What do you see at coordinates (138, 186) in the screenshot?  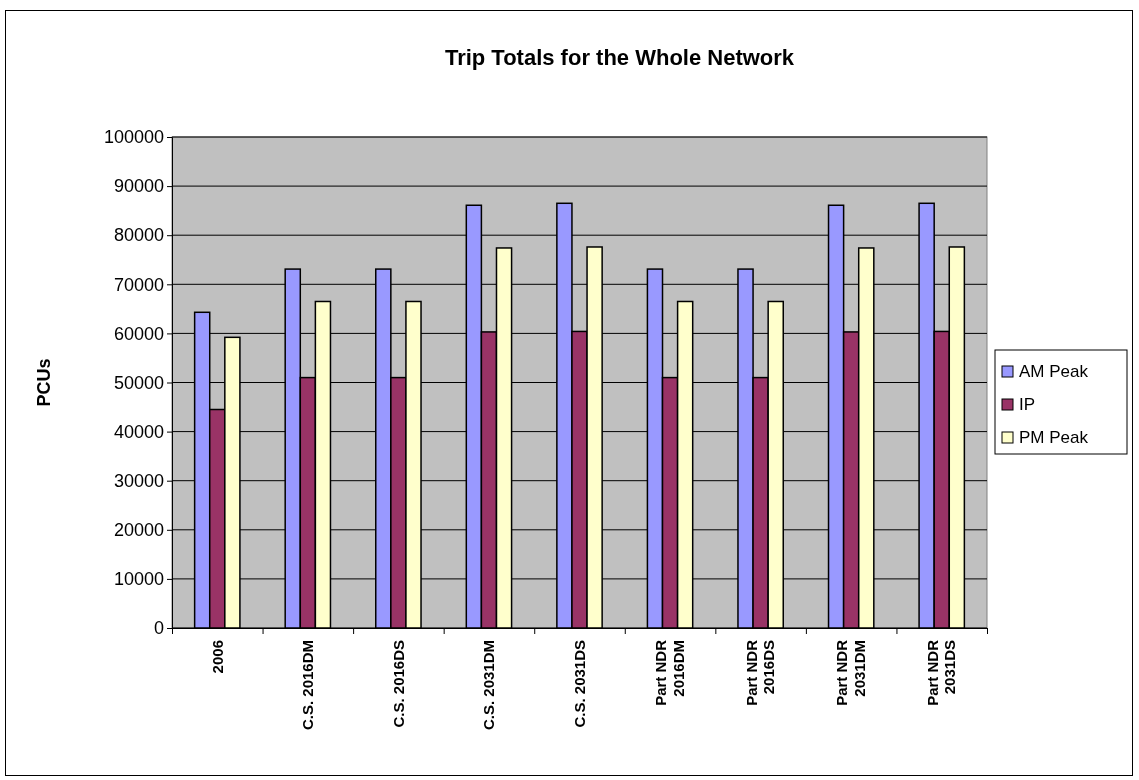 I see `y-tick-label: 90000` at bounding box center [138, 186].